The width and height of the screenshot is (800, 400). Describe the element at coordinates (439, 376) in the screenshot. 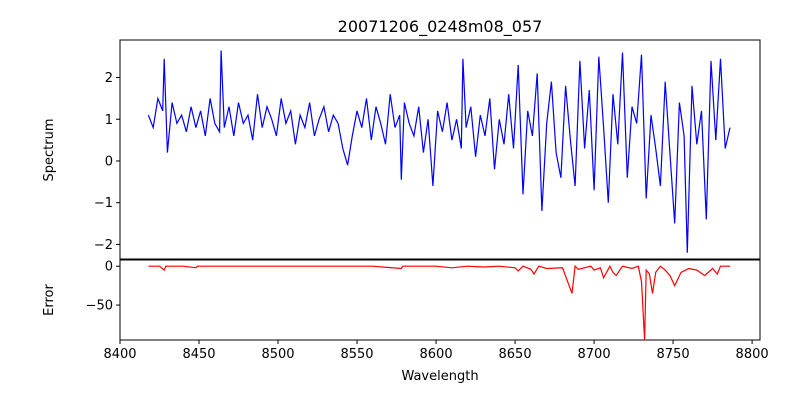

I see `x-axis-label: Wavelength` at that location.